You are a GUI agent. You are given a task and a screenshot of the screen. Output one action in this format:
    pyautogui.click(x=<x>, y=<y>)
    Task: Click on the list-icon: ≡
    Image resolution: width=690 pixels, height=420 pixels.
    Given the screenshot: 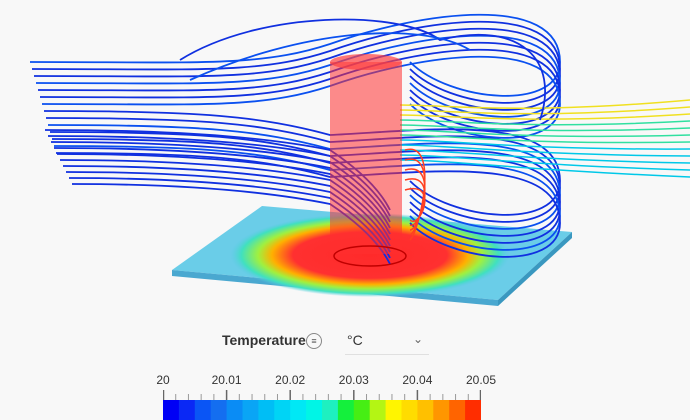 What is the action you would take?
    pyautogui.click(x=314, y=341)
    